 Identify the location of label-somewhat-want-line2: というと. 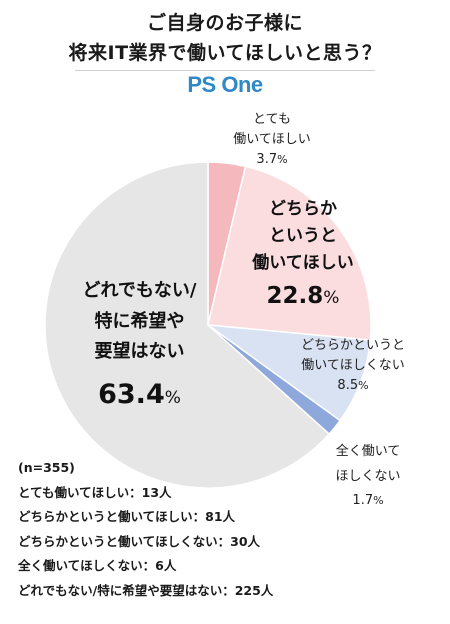
(303, 236).